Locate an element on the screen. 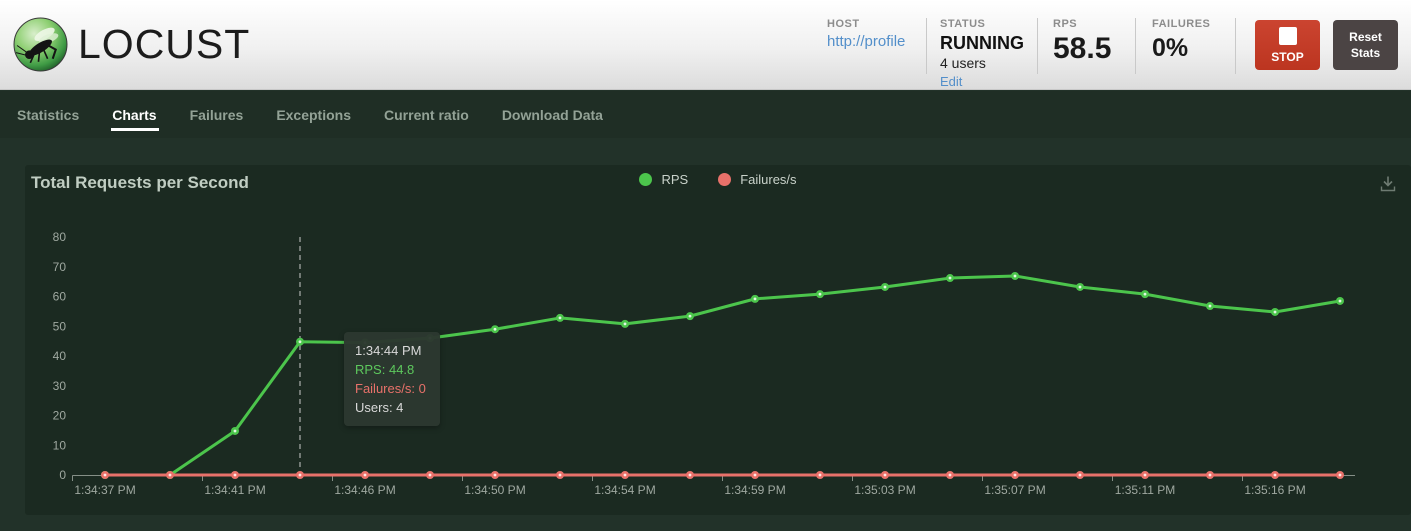 Image resolution: width=1411 pixels, height=531 pixels. tooltip-failures-label: Failures/s: is located at coordinates (387, 388).